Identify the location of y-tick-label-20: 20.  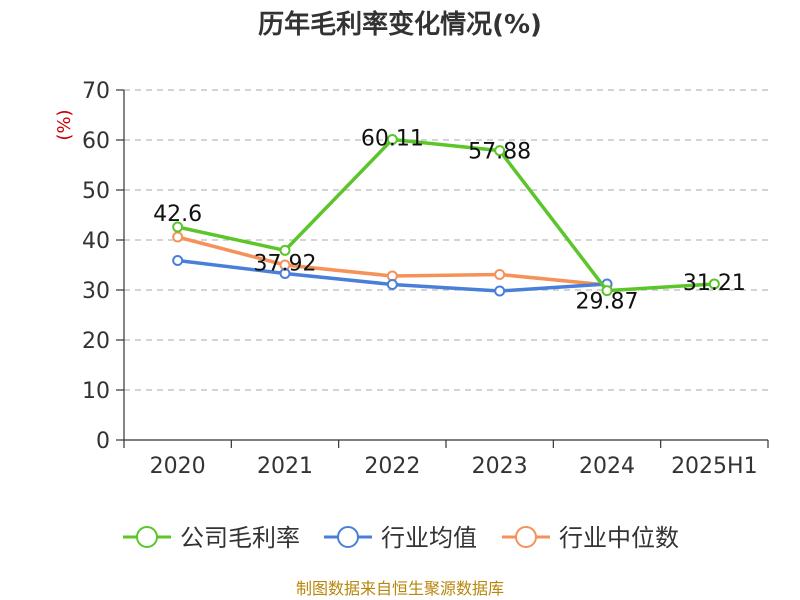
(96, 341).